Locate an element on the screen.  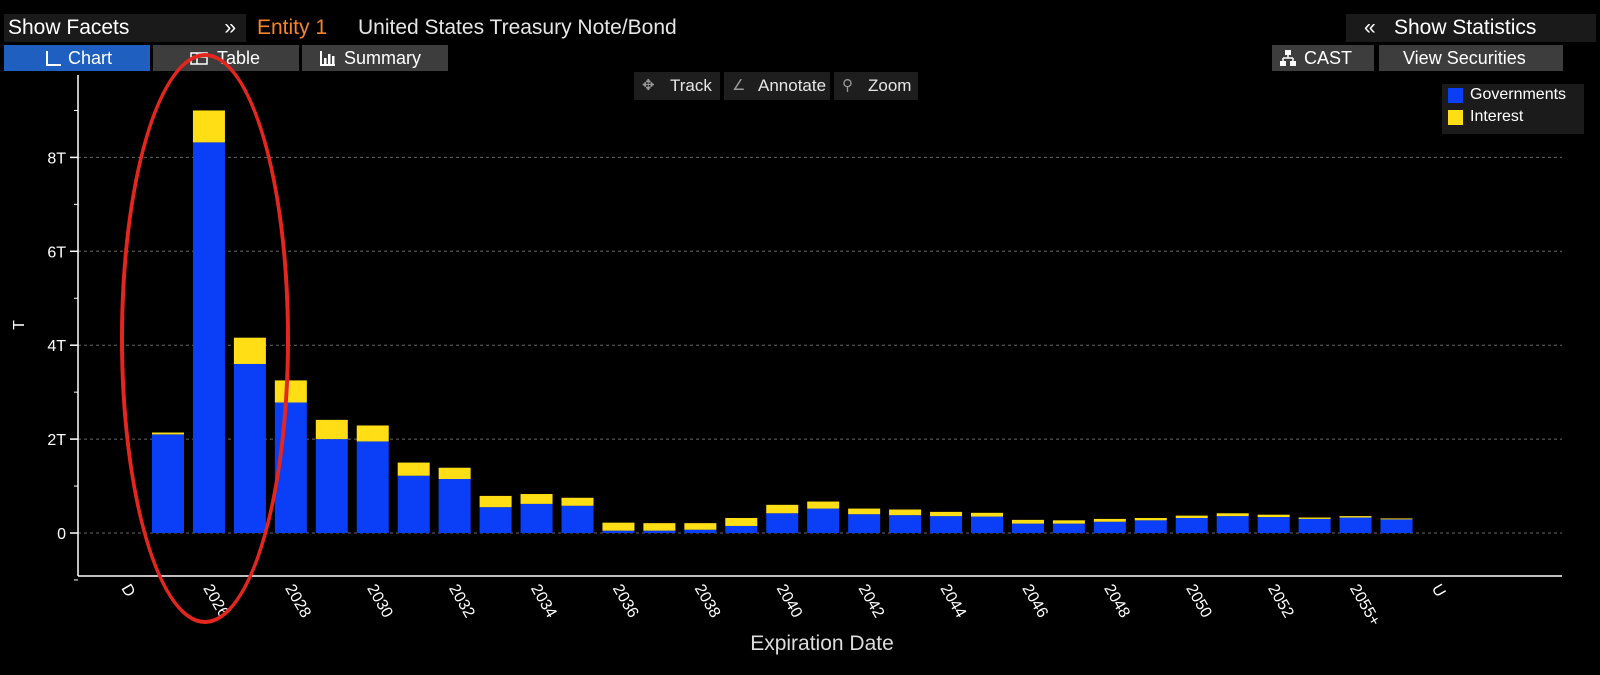
x-tick-label: 2028 is located at coordinates (297, 601).